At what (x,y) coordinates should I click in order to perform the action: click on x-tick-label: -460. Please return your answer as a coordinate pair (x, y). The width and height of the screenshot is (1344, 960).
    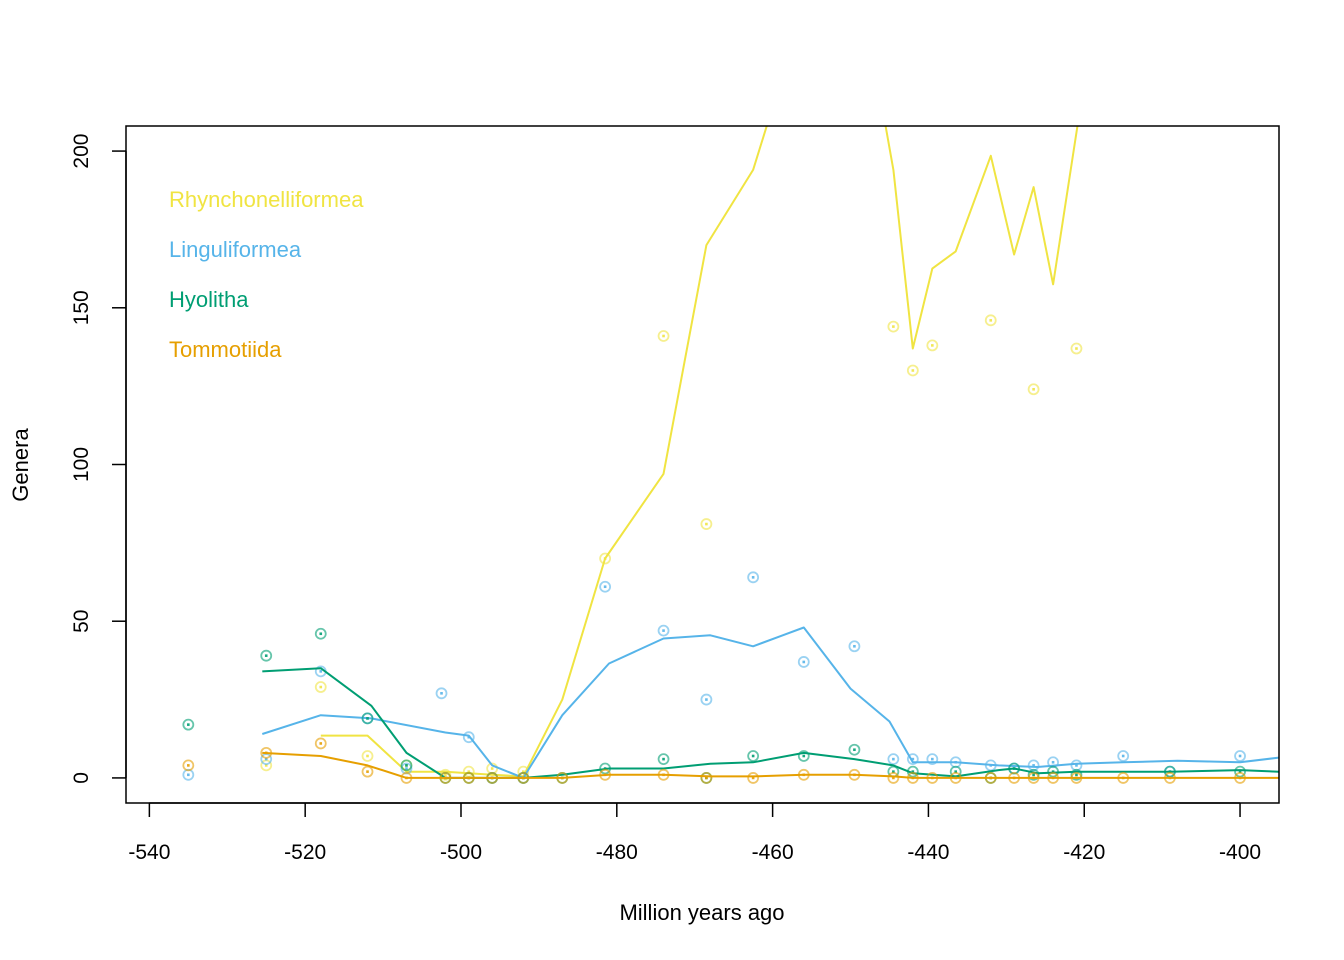
    Looking at the image, I should click on (773, 852).